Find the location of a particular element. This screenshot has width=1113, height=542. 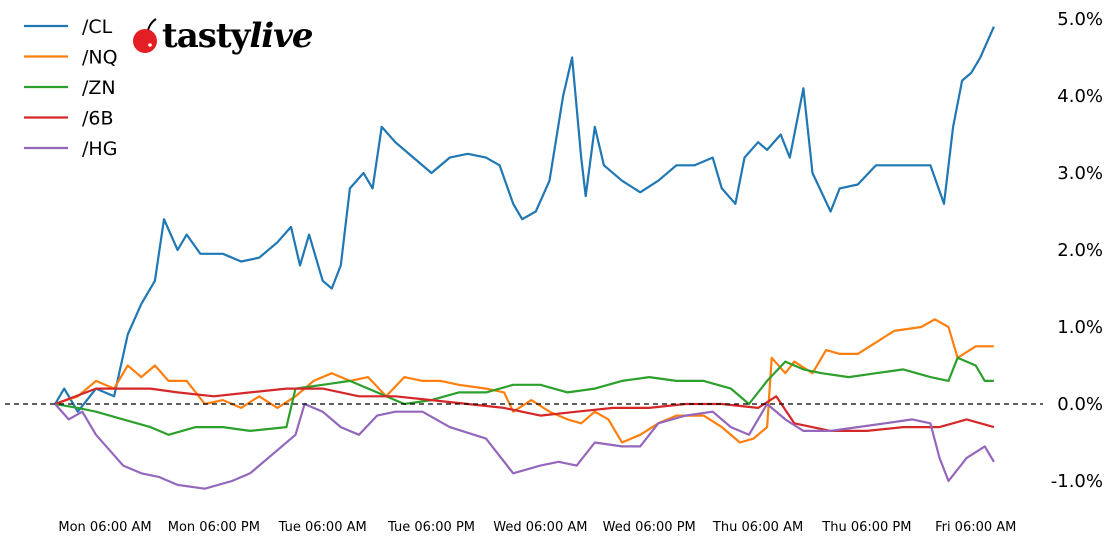

legend-label: /HG is located at coordinates (99, 149).